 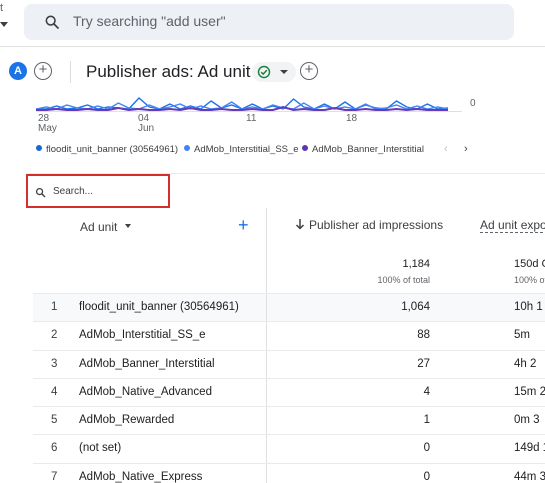 I want to click on row-index: 4, so click(x=54, y=391).